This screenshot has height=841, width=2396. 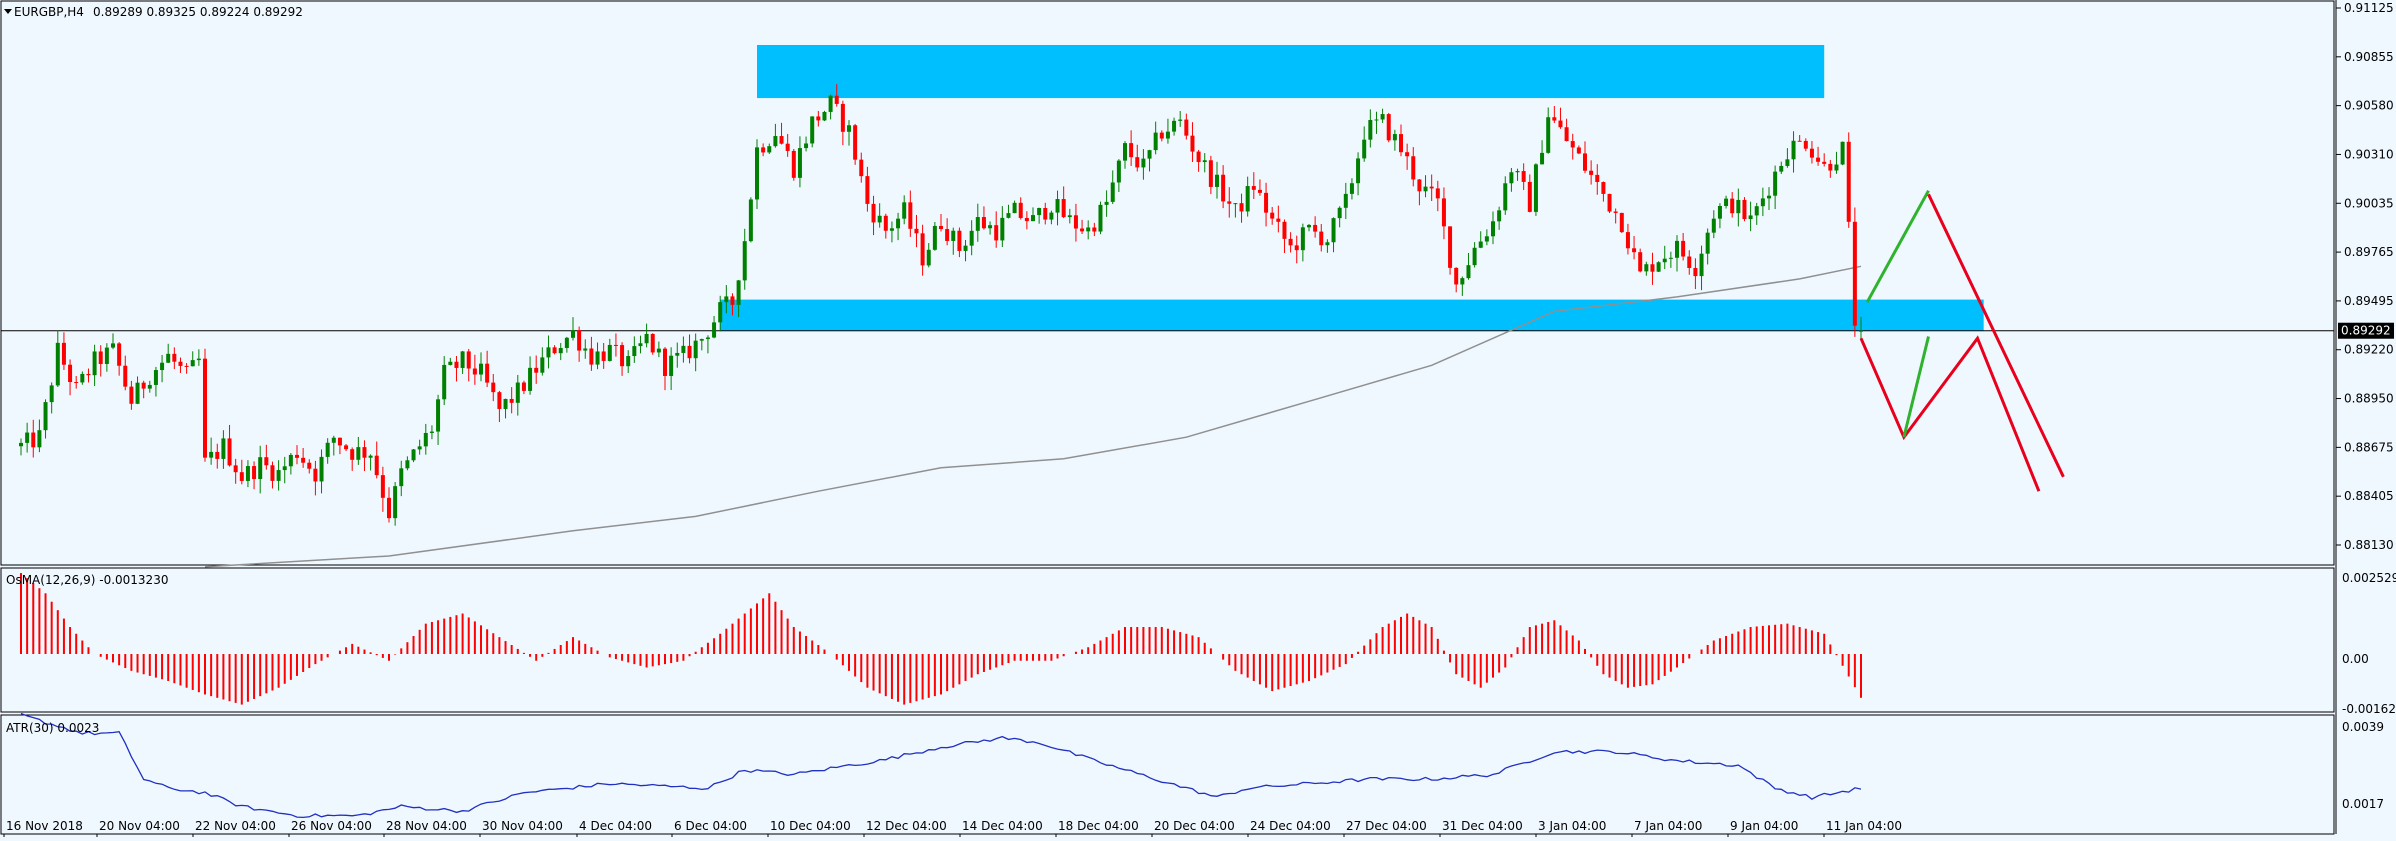 I want to click on current-price-label: 0.89292, so click(x=2366, y=331).